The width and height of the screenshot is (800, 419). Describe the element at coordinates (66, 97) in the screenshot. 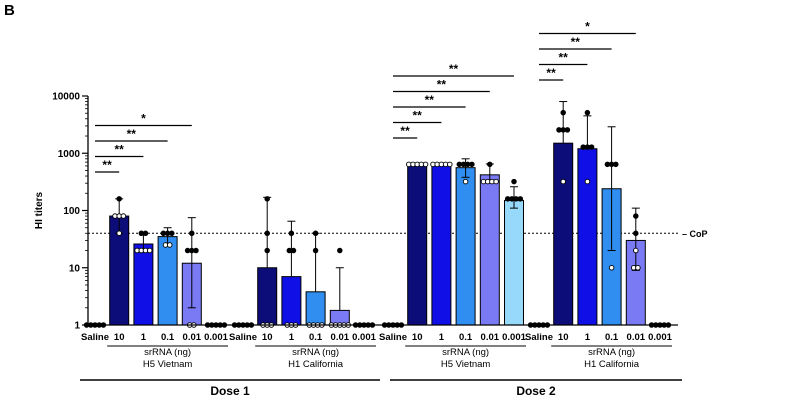

I see `y-tick-label: 10000` at that location.